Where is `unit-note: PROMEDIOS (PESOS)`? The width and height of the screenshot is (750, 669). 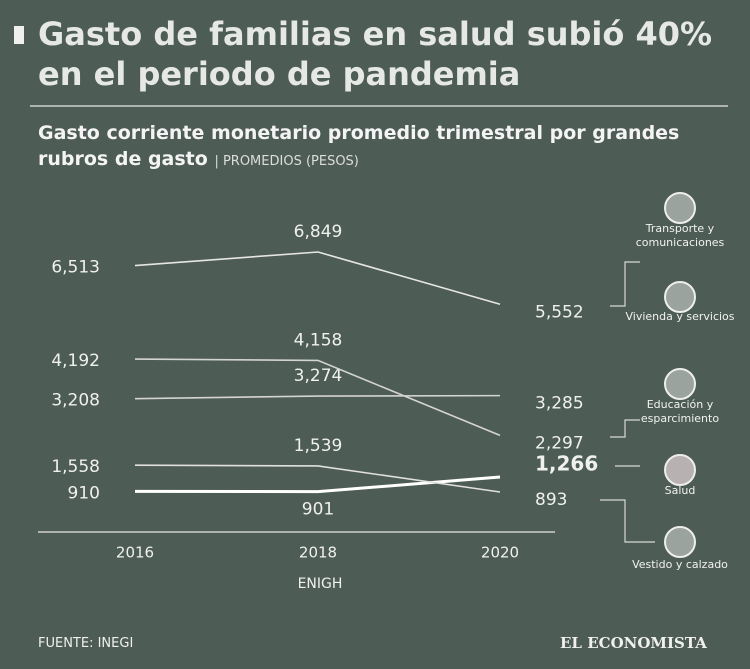
unit-note: PROMEDIOS (PESOS) is located at coordinates (290, 161).